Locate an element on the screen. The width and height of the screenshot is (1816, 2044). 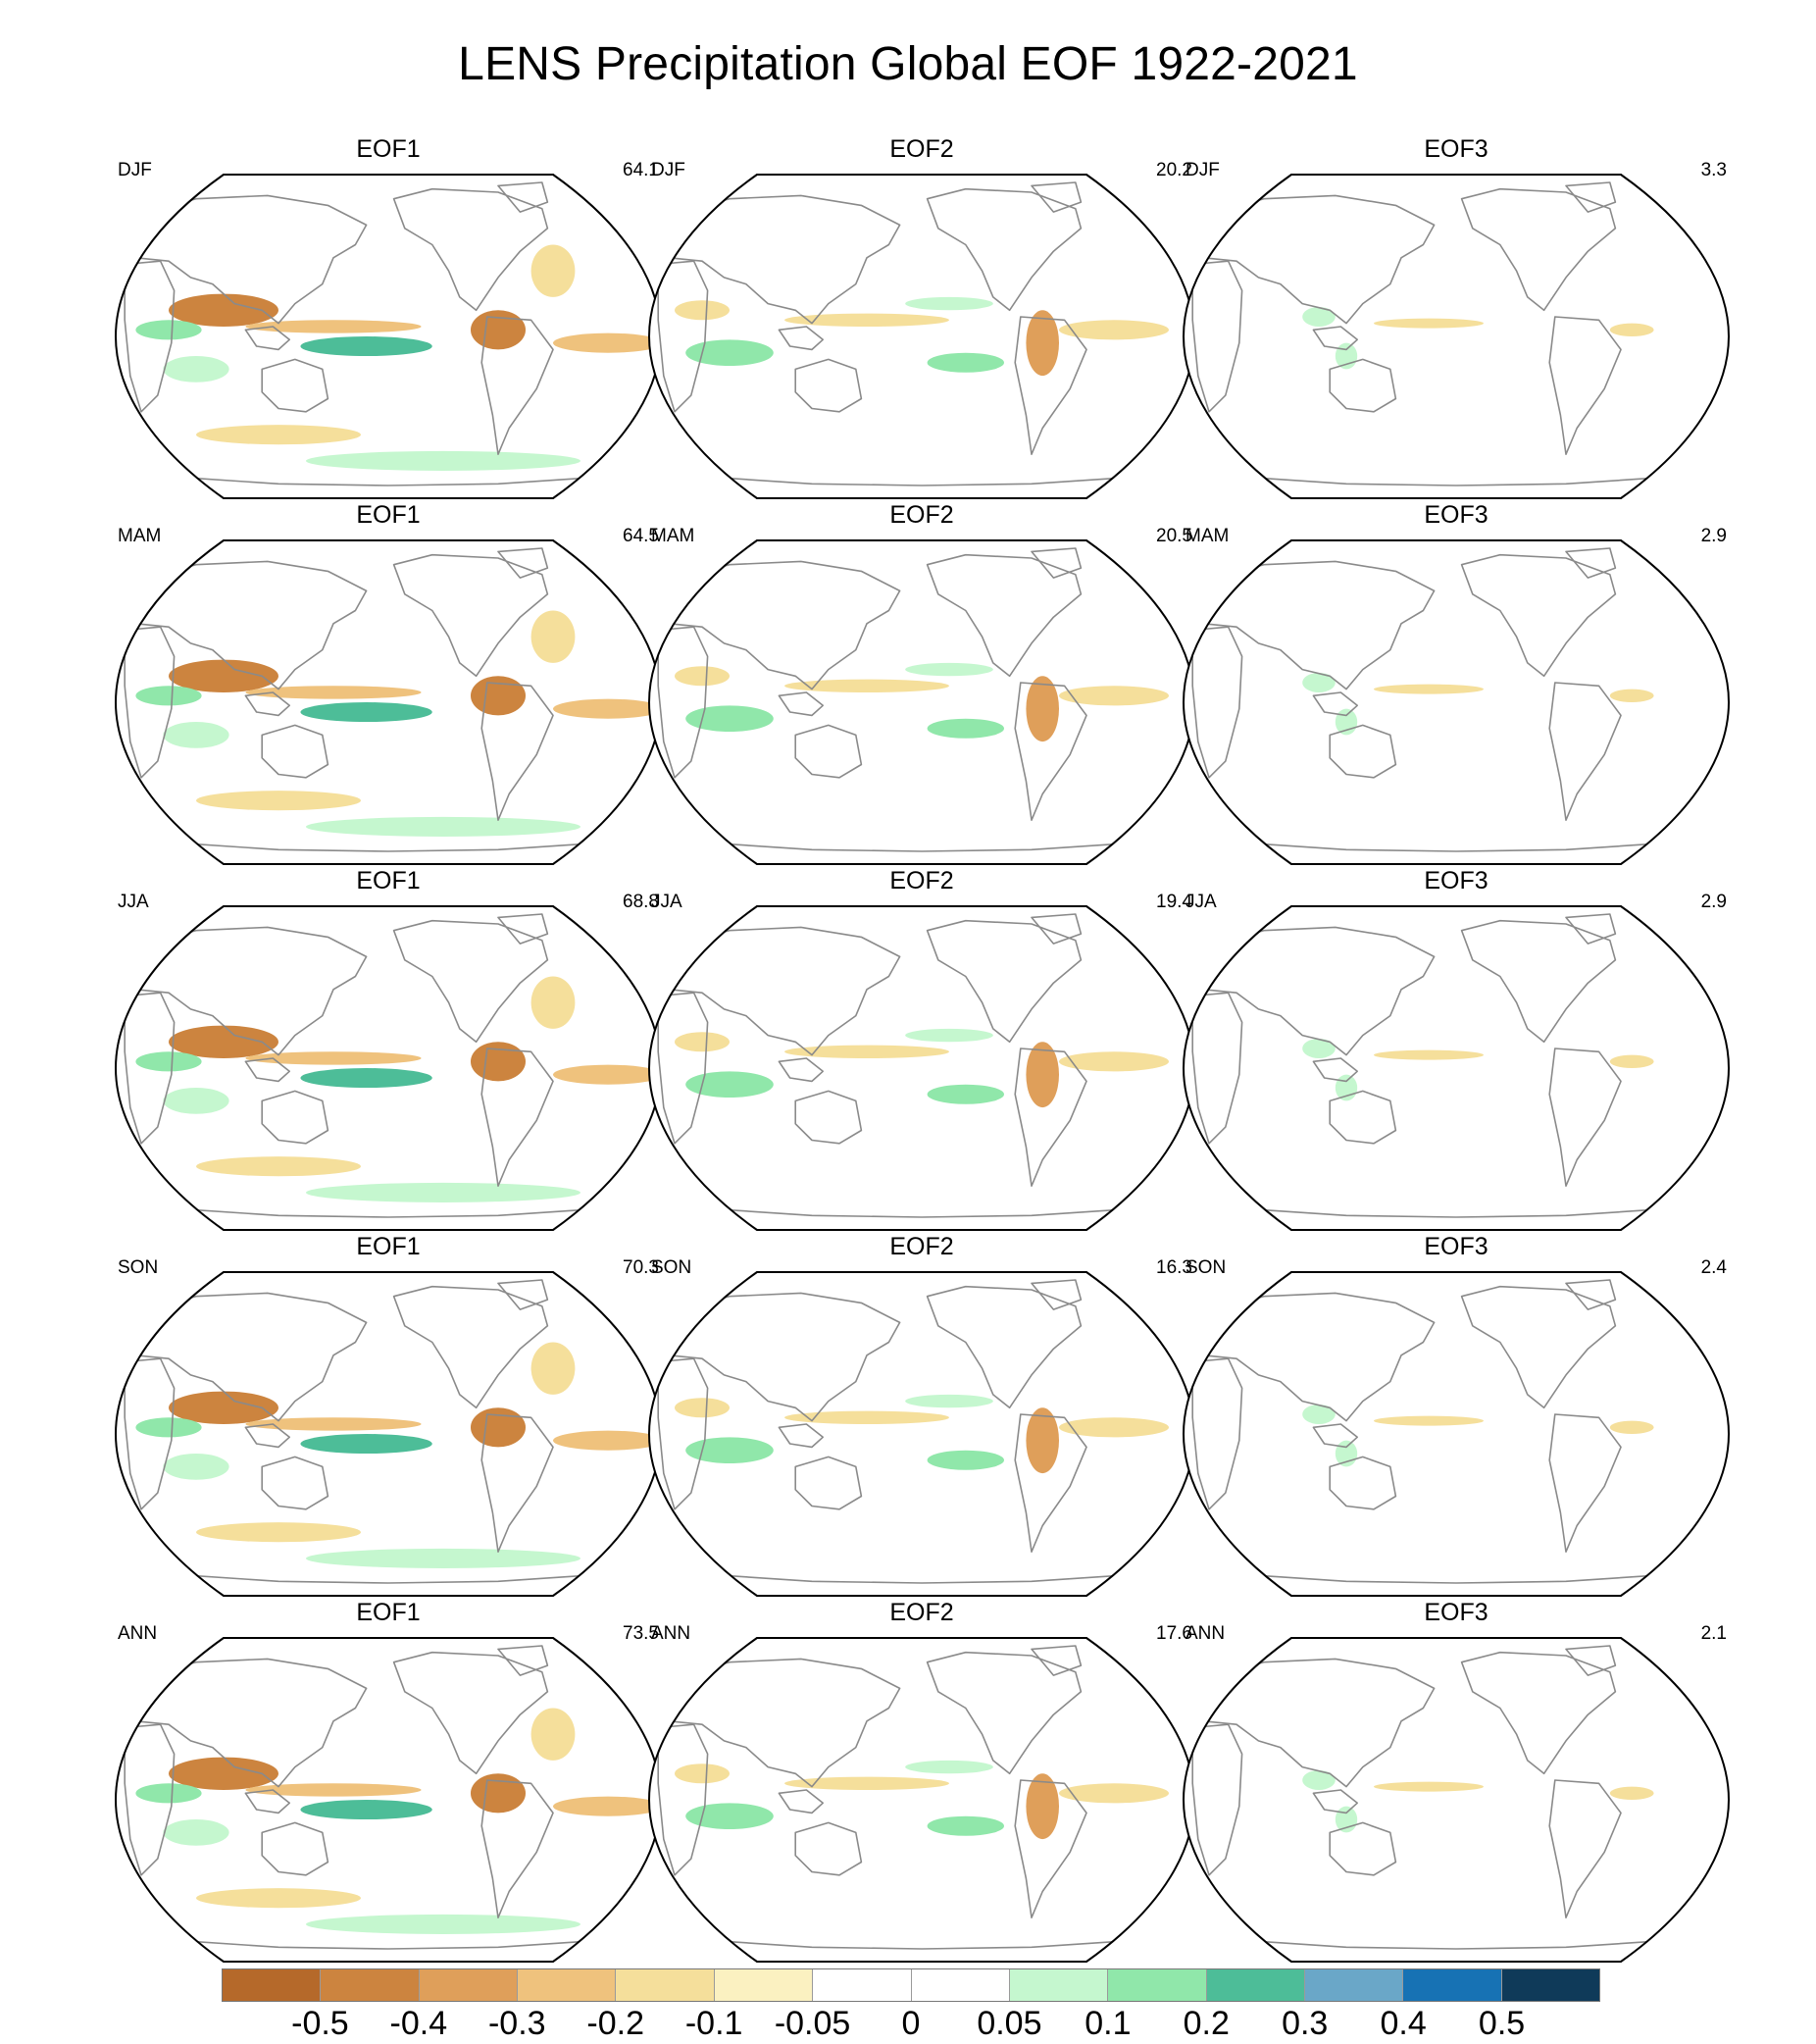
map-panel-jja-eof1: EOF1 JJA 68.8 is located at coordinates (388, 1050).